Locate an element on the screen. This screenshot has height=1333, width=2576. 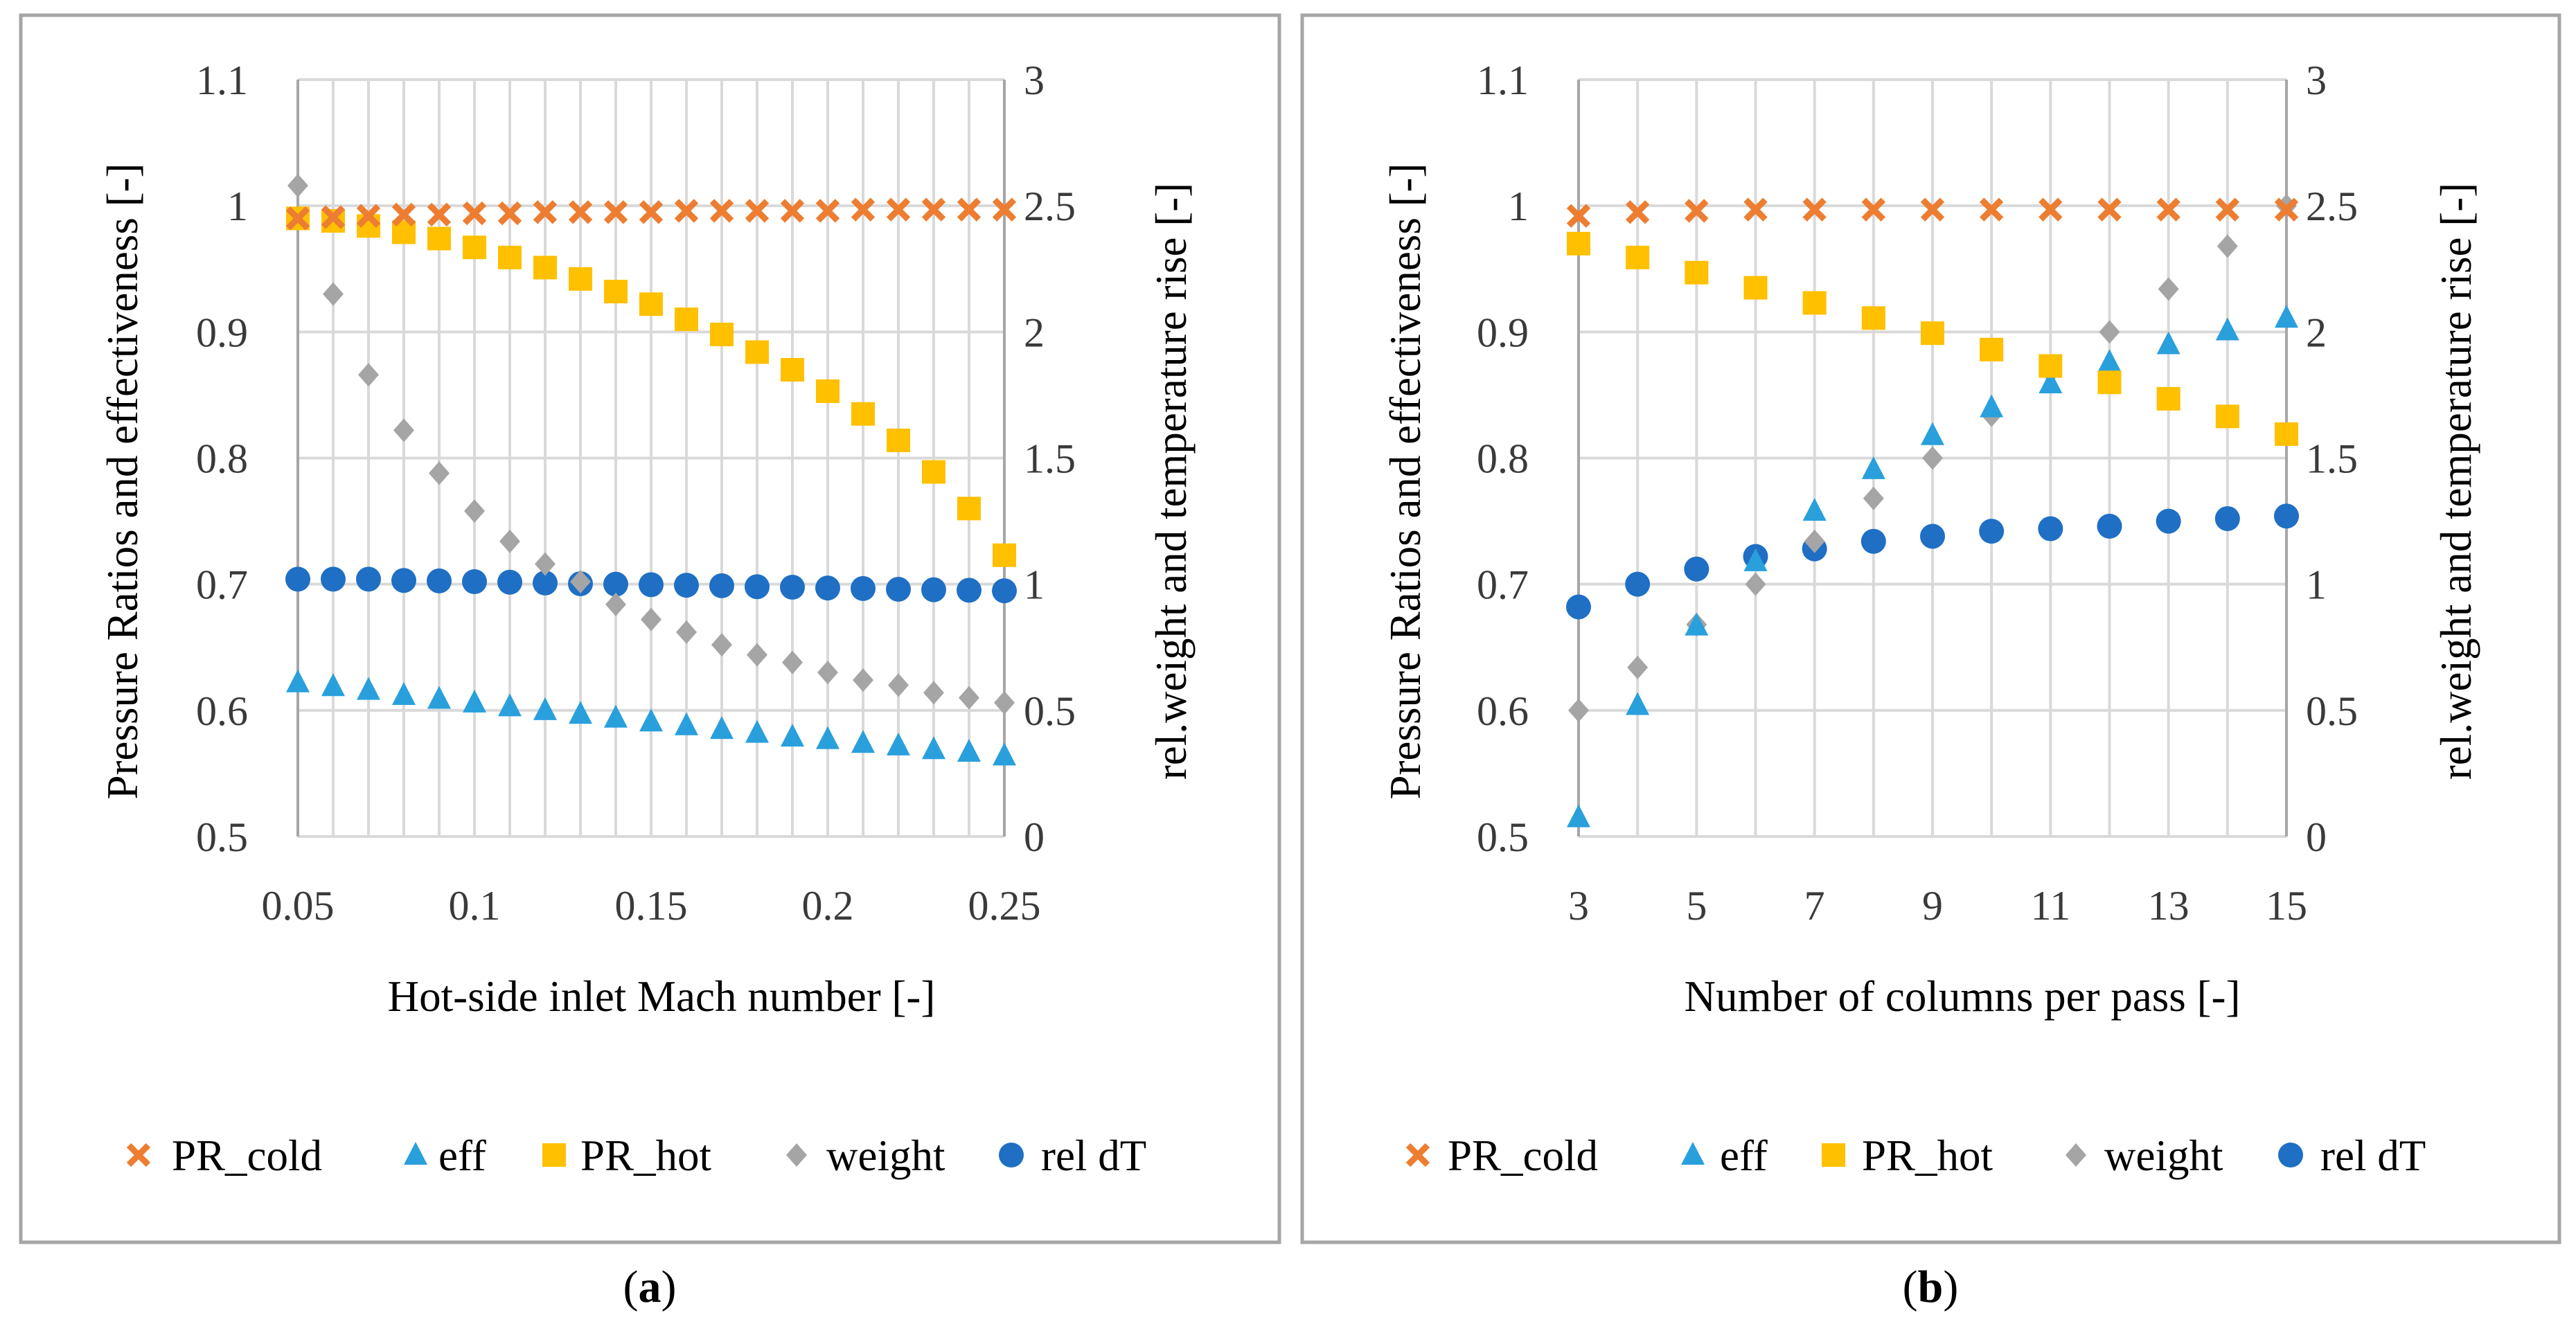
panel-b-y-tick-label: 0.9 is located at coordinates (1503, 332).